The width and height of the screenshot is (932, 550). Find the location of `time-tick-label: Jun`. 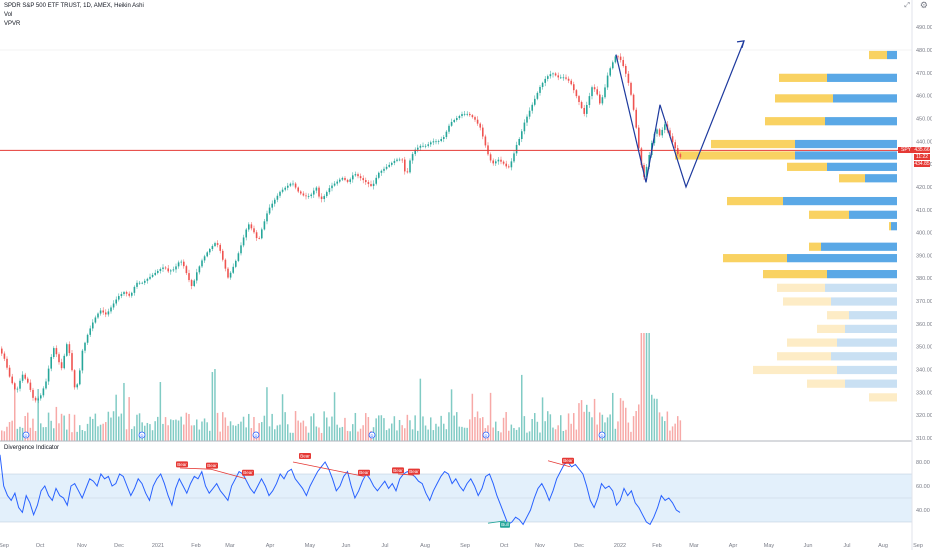

time-tick-label: Jun is located at coordinates (808, 546).